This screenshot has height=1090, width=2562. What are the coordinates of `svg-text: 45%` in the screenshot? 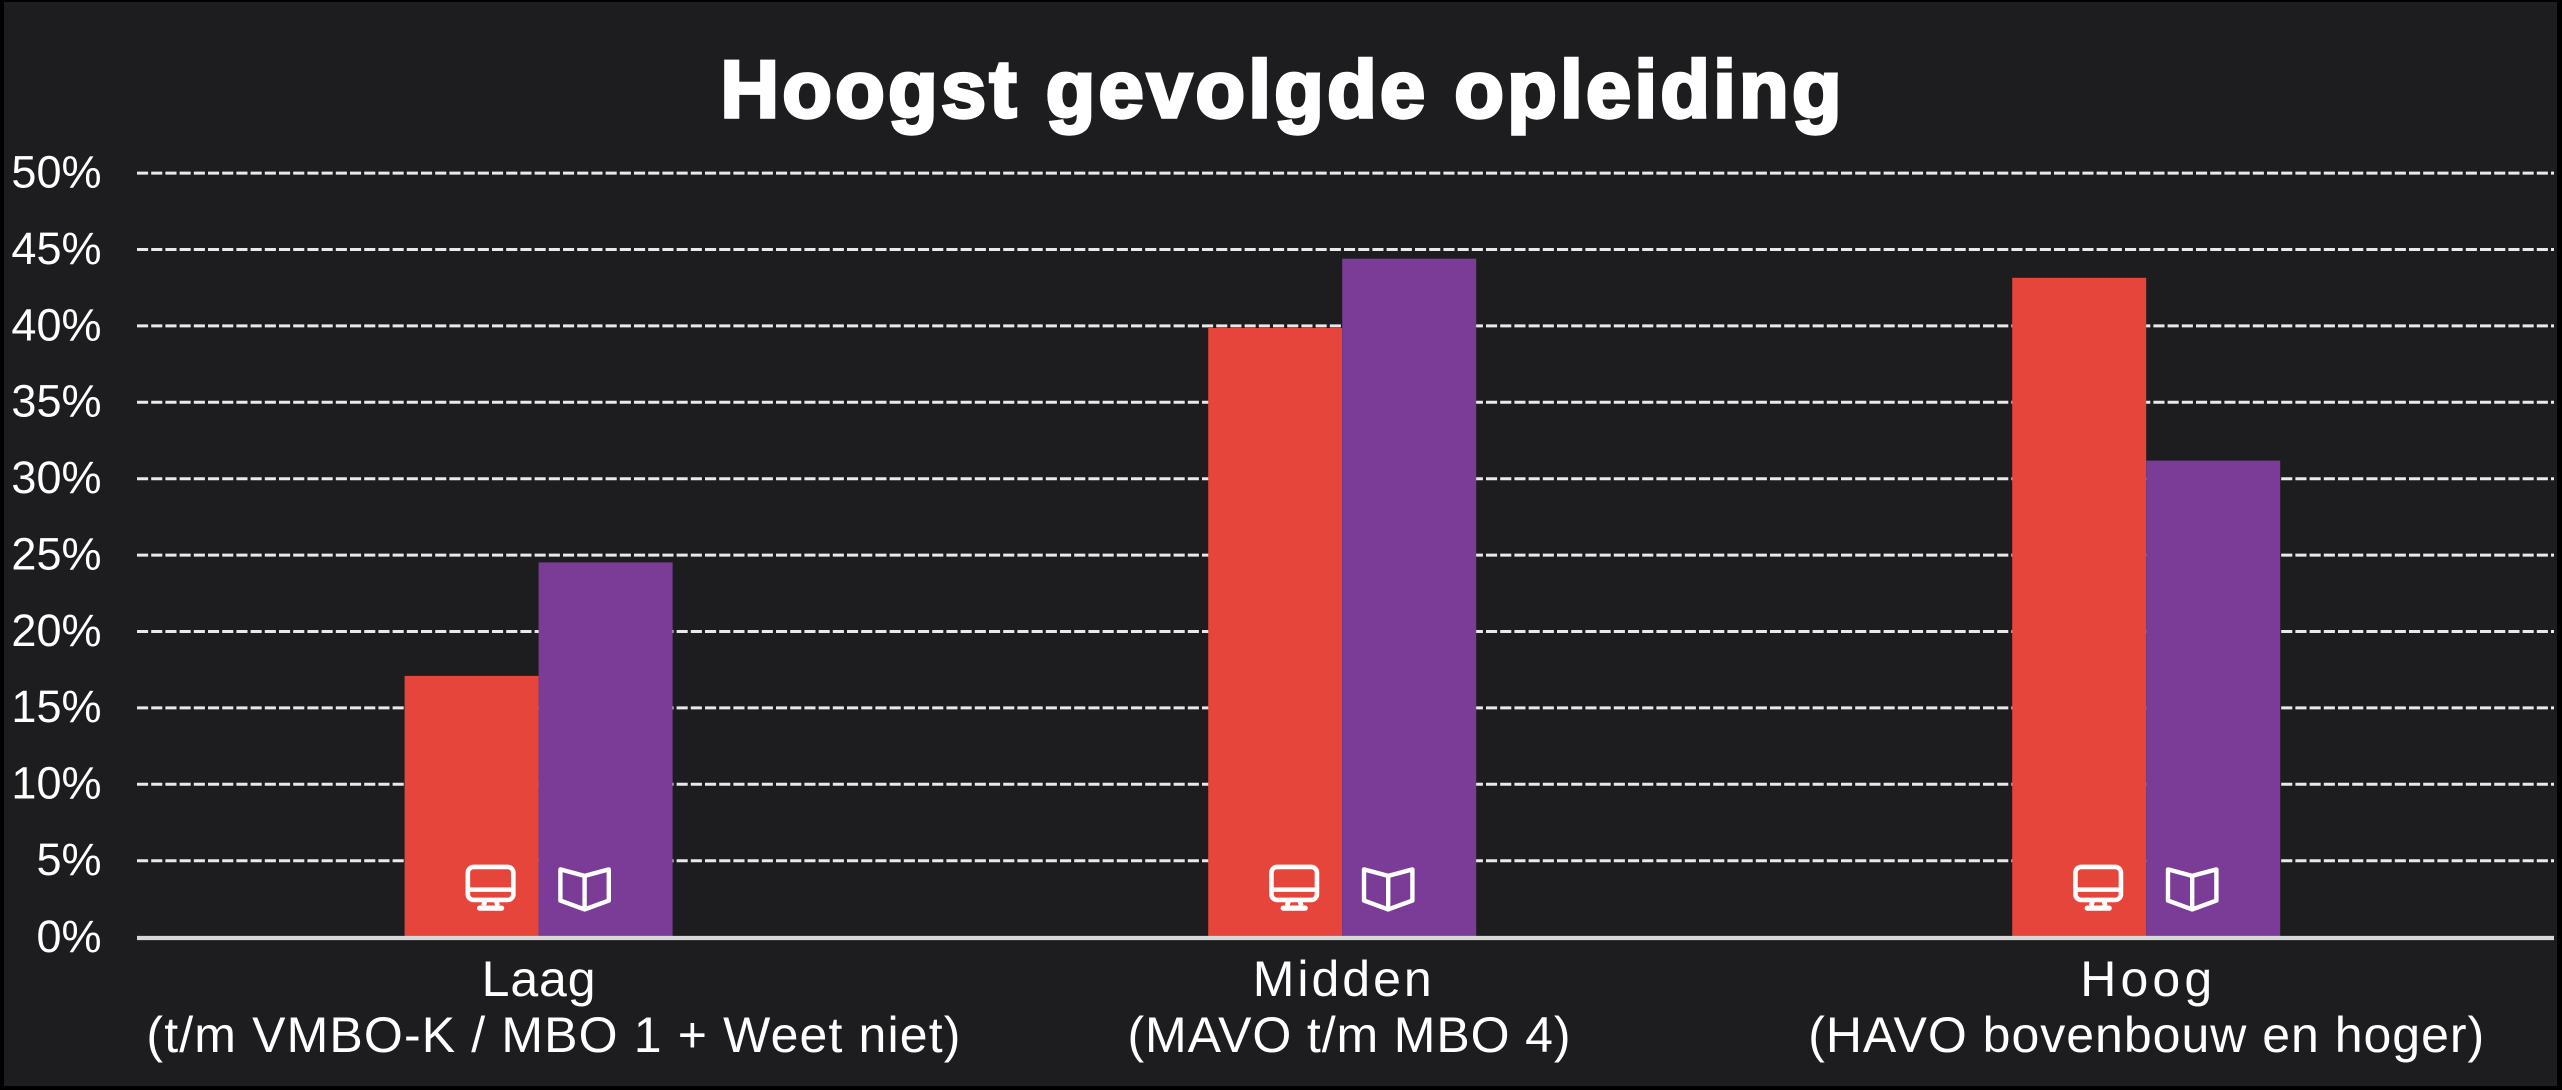 It's located at (56, 248).